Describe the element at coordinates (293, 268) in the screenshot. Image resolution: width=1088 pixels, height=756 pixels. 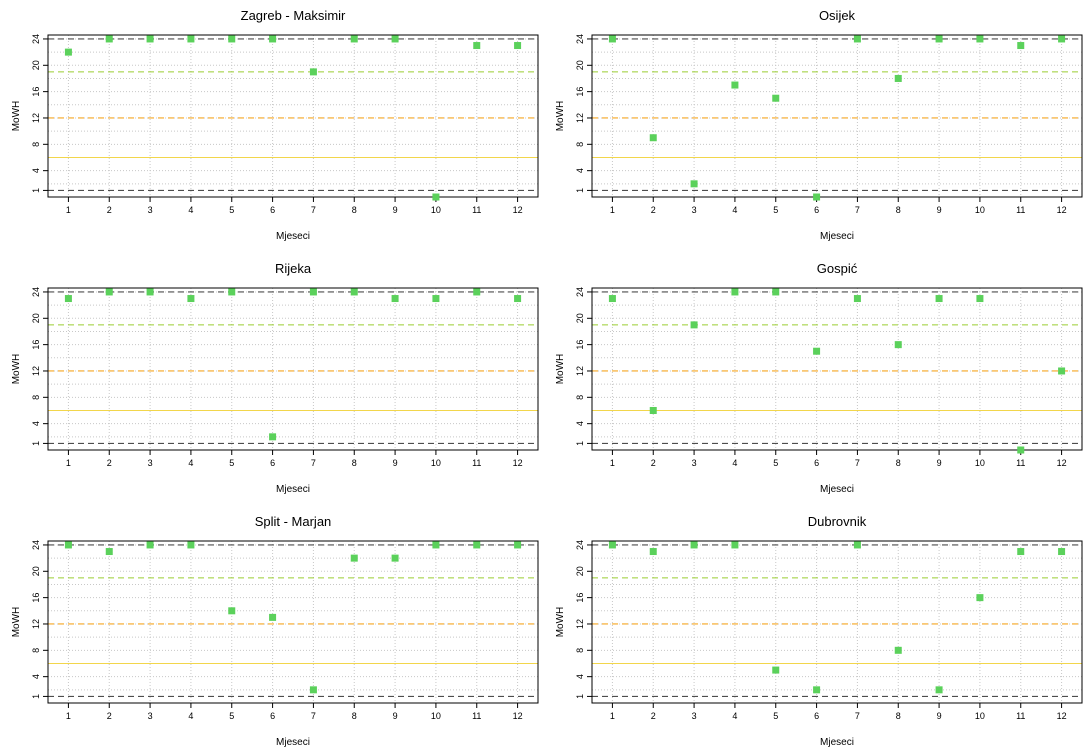
I see `chart-title: Rijeka` at that location.